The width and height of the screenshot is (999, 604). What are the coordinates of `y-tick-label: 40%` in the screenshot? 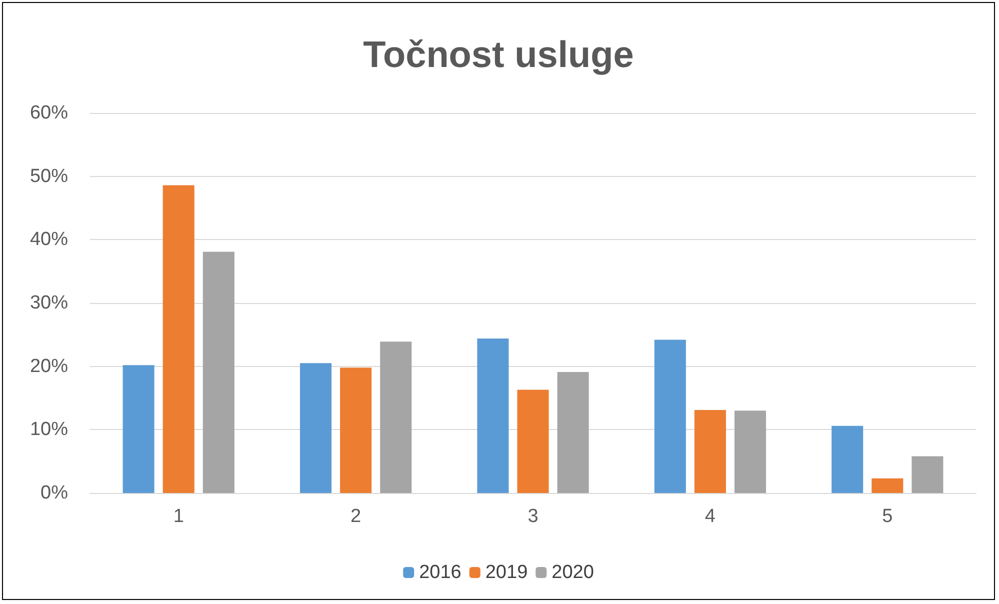 It's located at (49, 239).